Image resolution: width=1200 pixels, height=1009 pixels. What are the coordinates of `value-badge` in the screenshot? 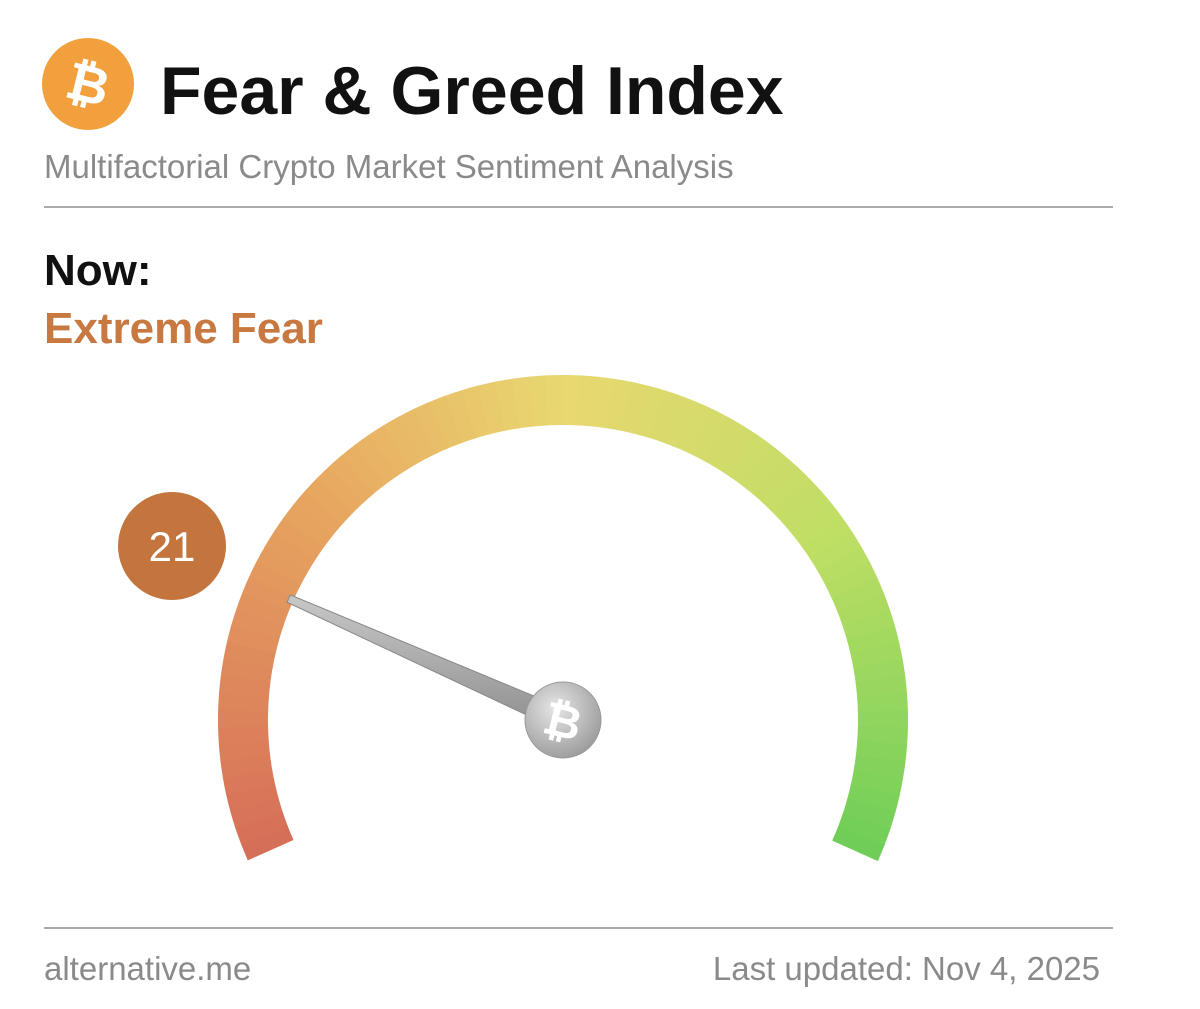 It's located at (172, 546).